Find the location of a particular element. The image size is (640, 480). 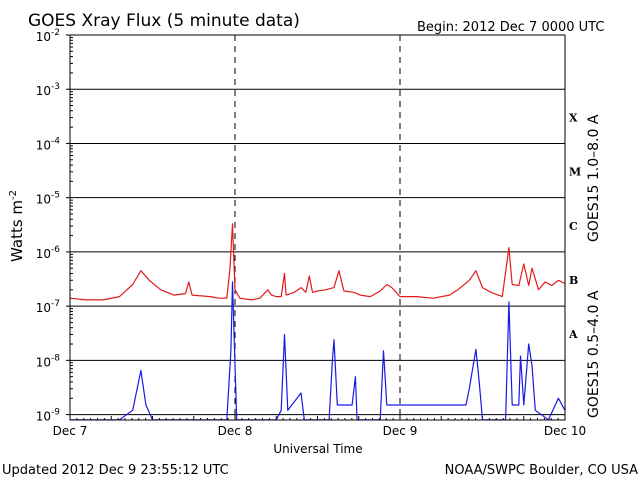

y-axis-label-base: Watts m is located at coordinates (17, 231).